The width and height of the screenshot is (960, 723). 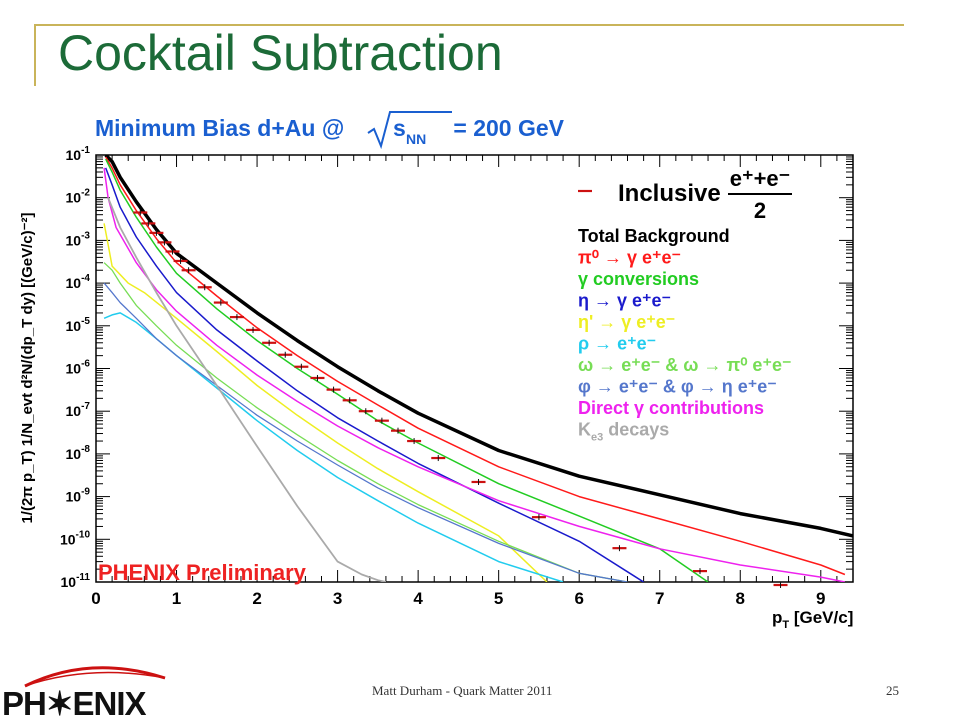 I want to click on legend-entry: π⁰ → γ e⁺e⁻, so click(x=629, y=258).